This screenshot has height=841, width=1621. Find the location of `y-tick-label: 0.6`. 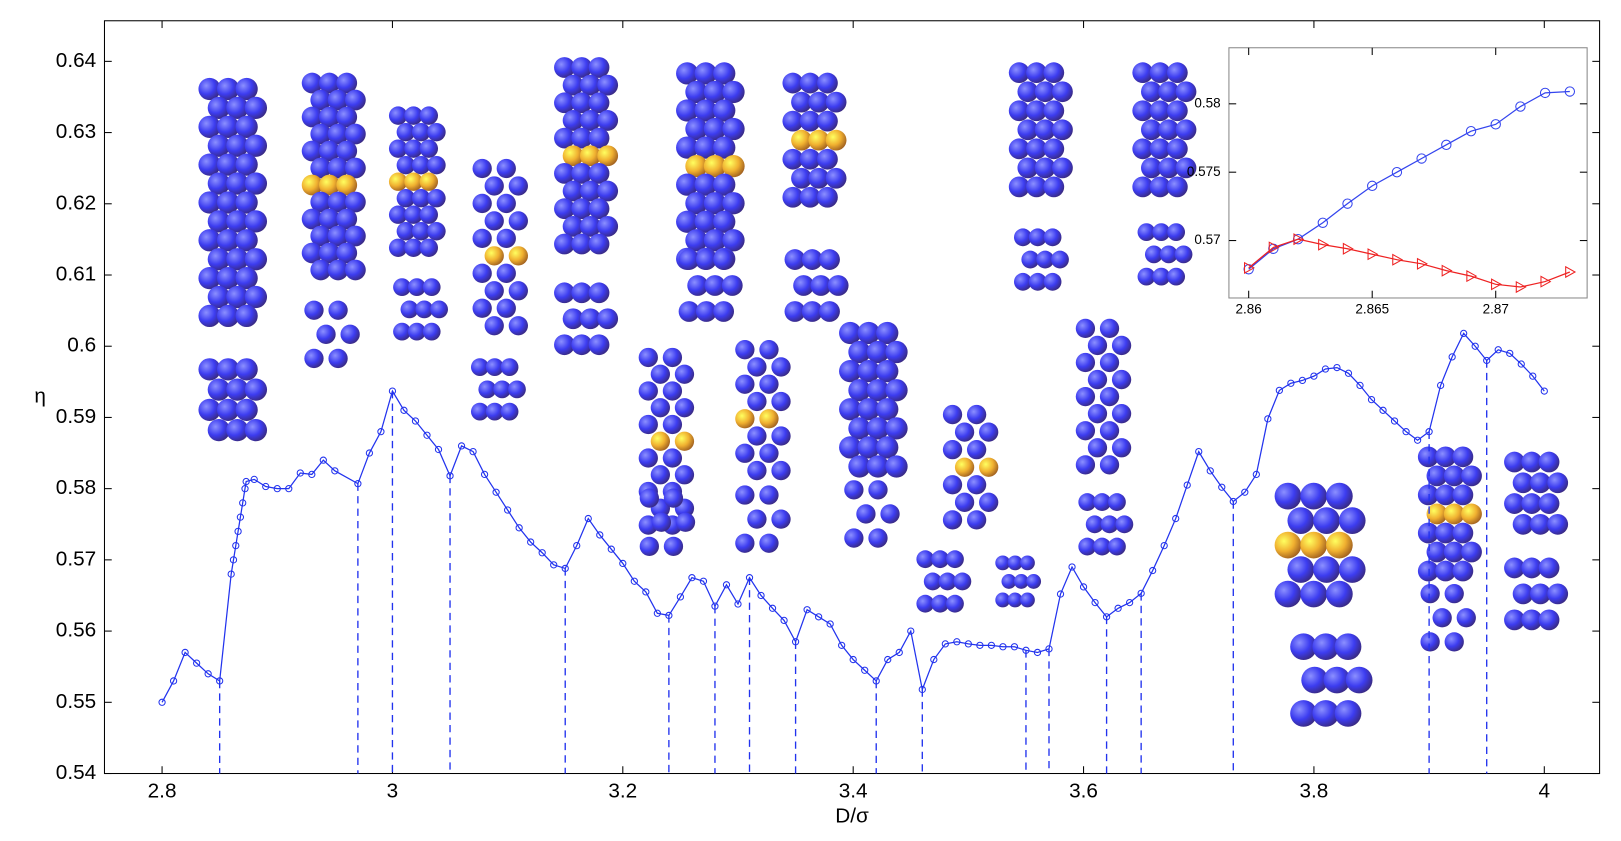

y-tick-label: 0.6 is located at coordinates (81, 345).